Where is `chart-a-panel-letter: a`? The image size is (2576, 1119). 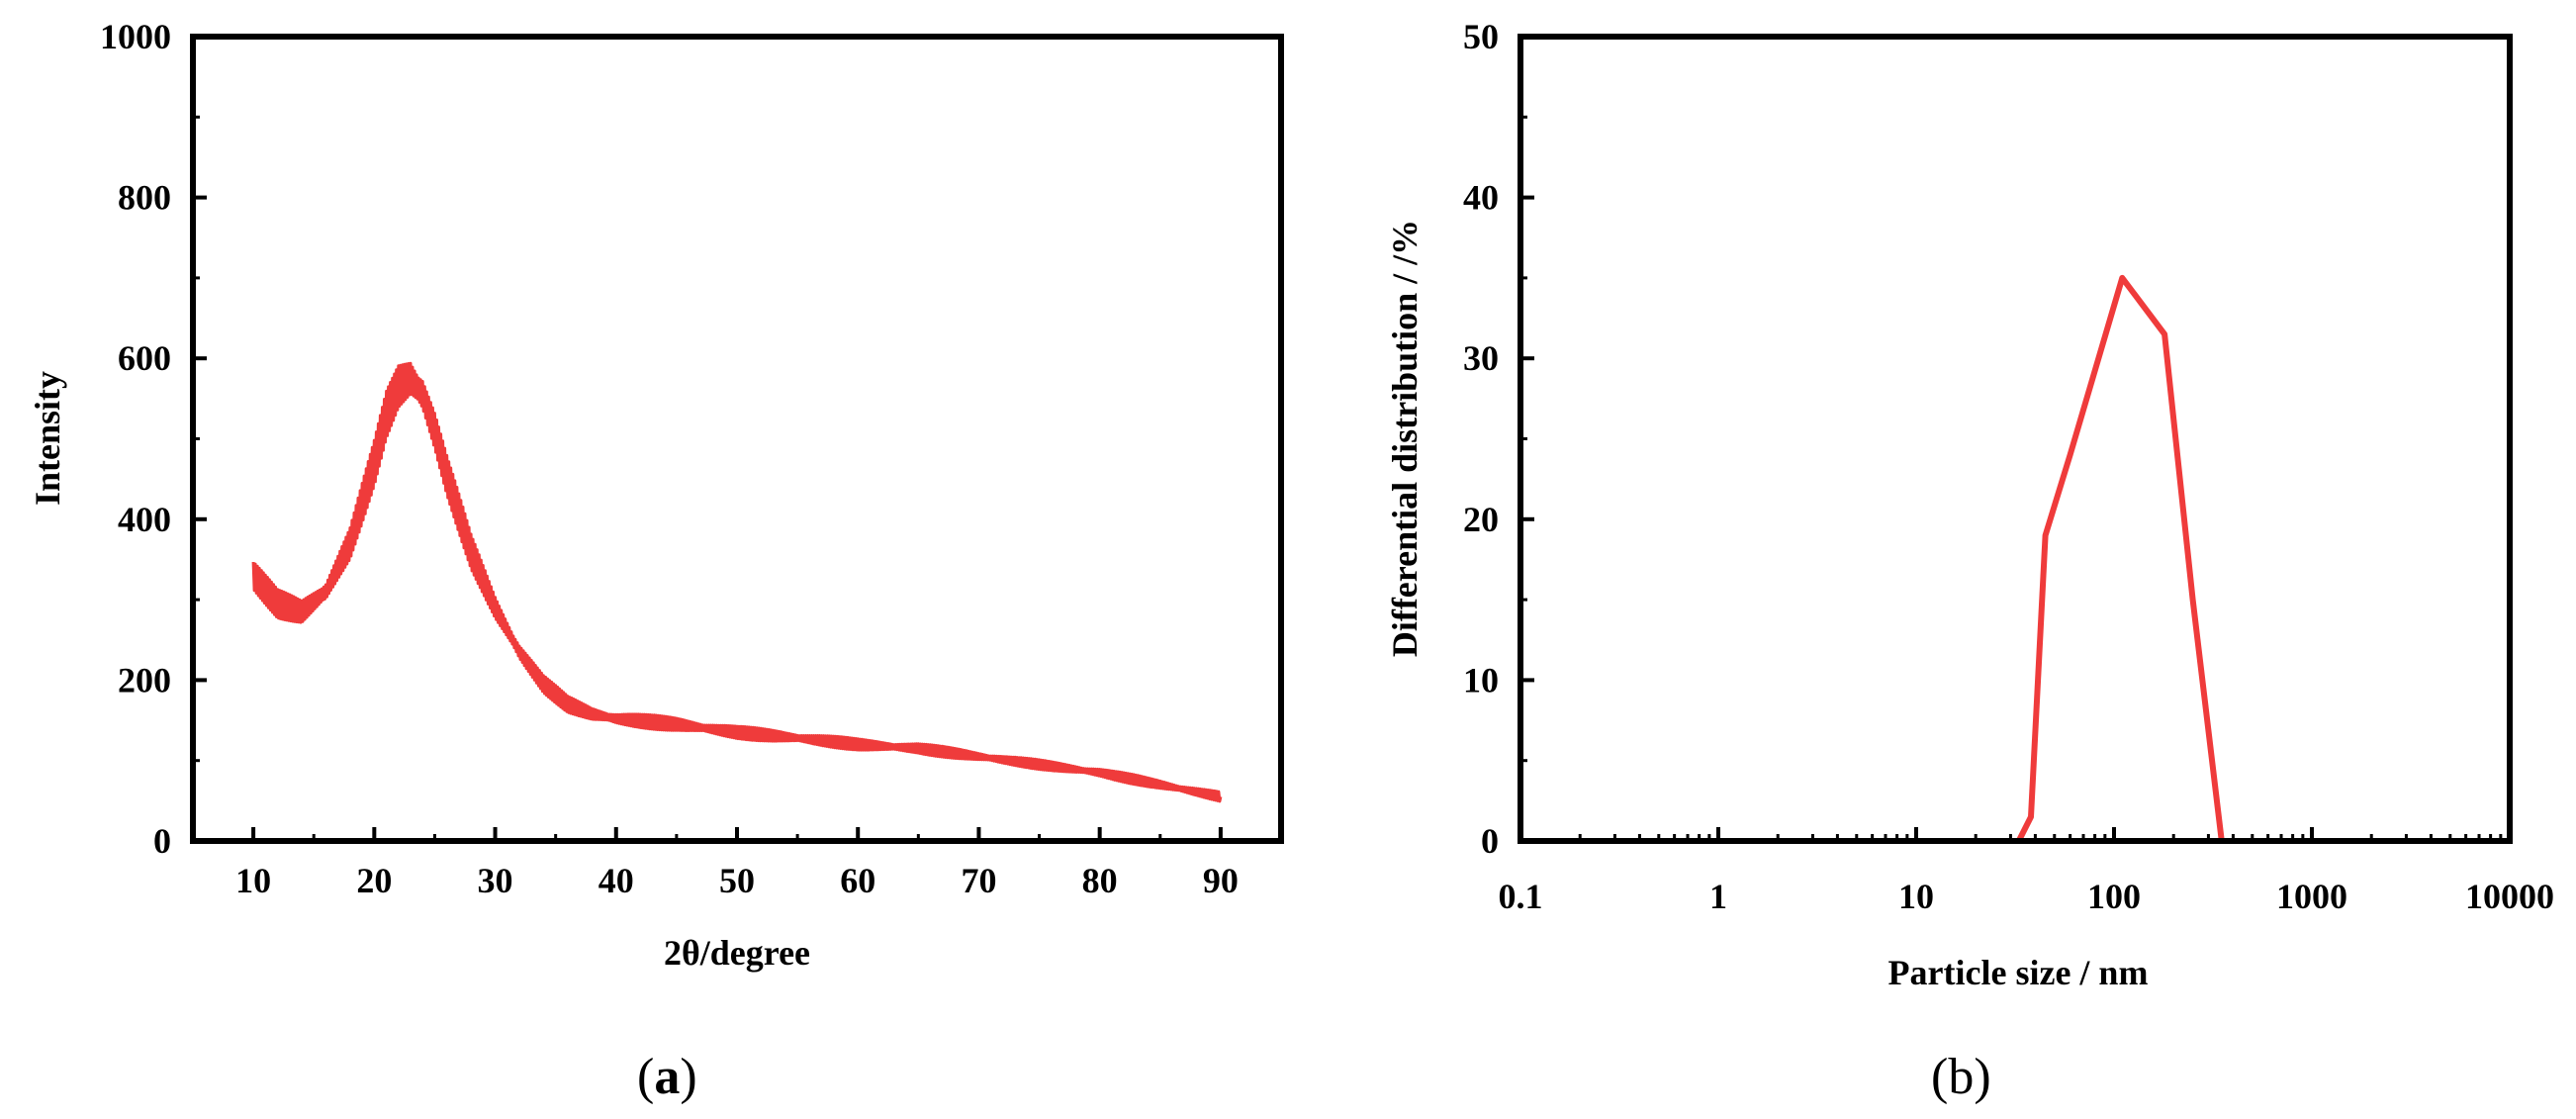
chart-a-panel-letter: a is located at coordinates (667, 1077).